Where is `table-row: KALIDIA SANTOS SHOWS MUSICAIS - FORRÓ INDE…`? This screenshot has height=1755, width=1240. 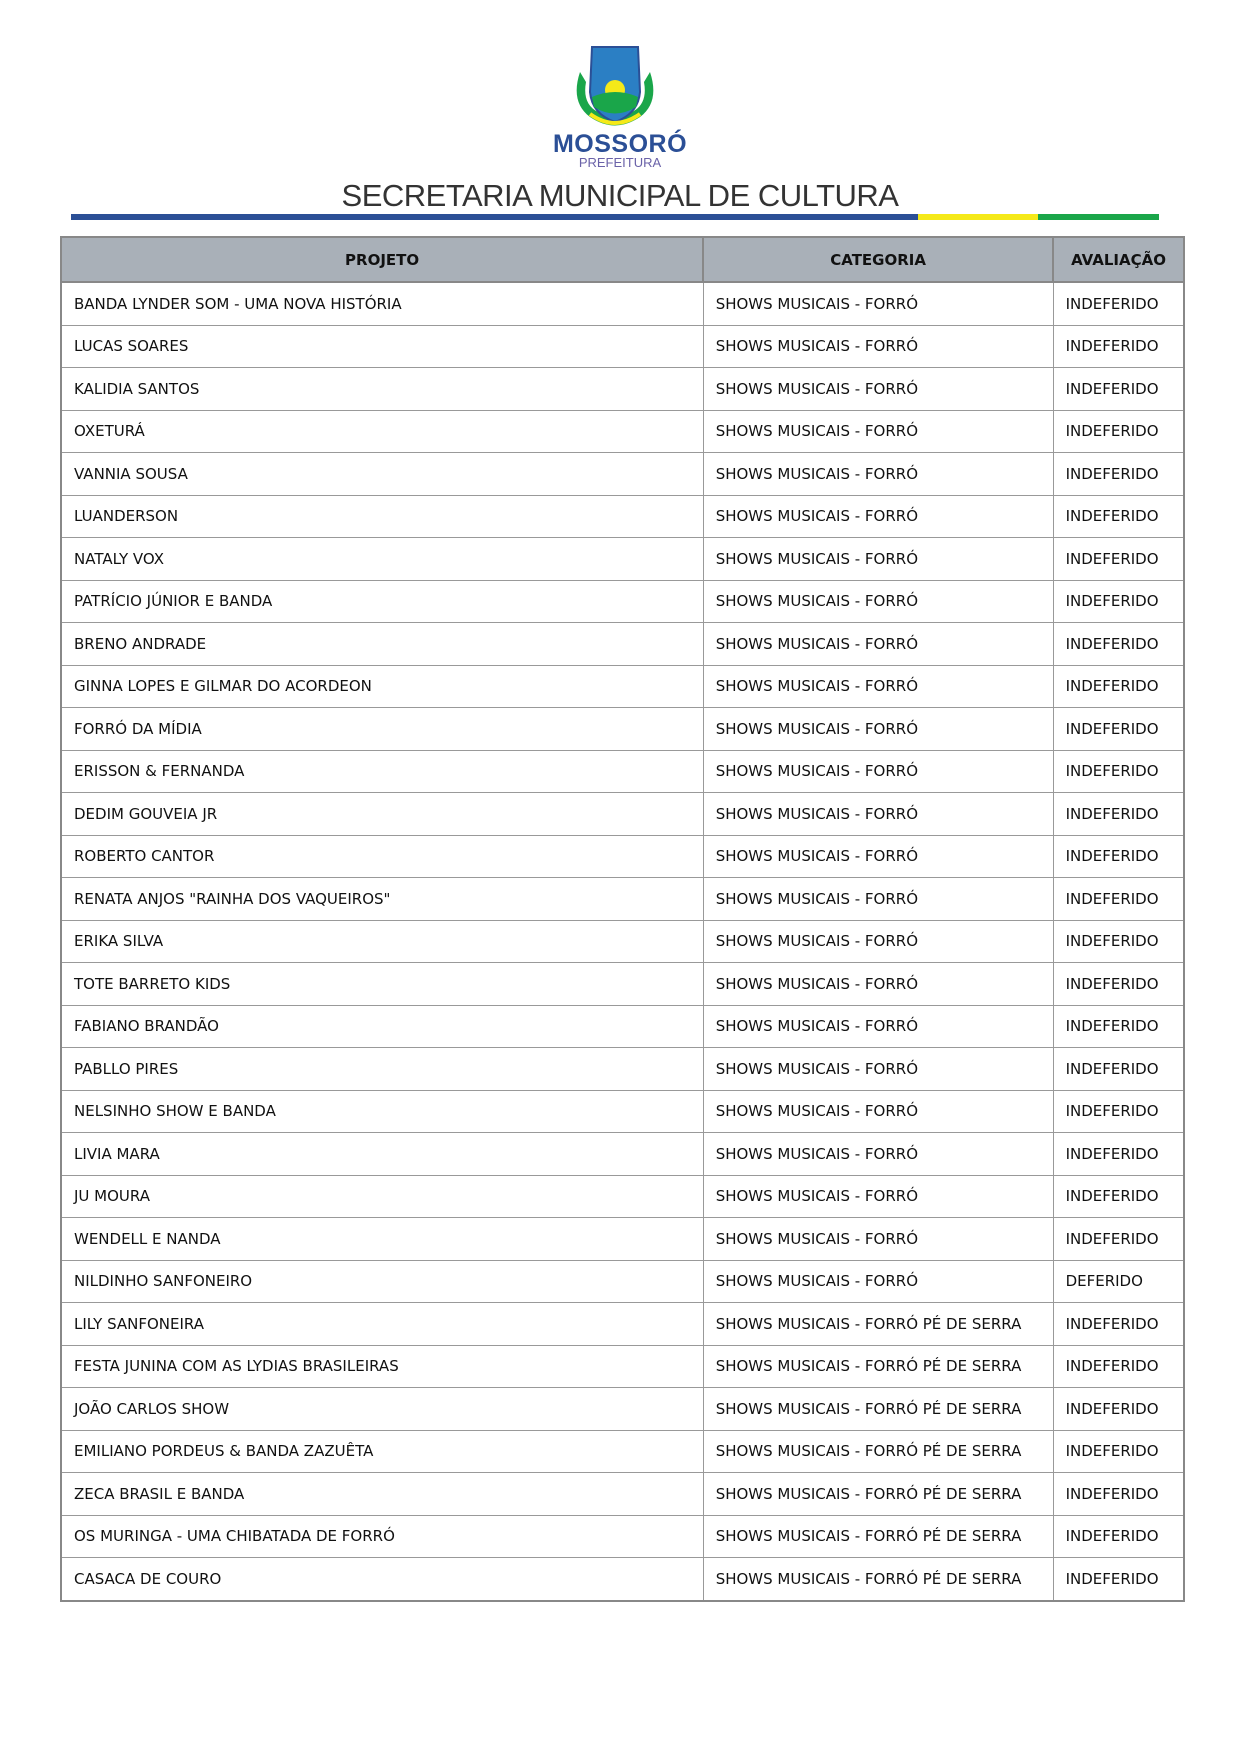 table-row: KALIDIA SANTOS SHOWS MUSICAIS - FORRÓ INDE… is located at coordinates (622, 389).